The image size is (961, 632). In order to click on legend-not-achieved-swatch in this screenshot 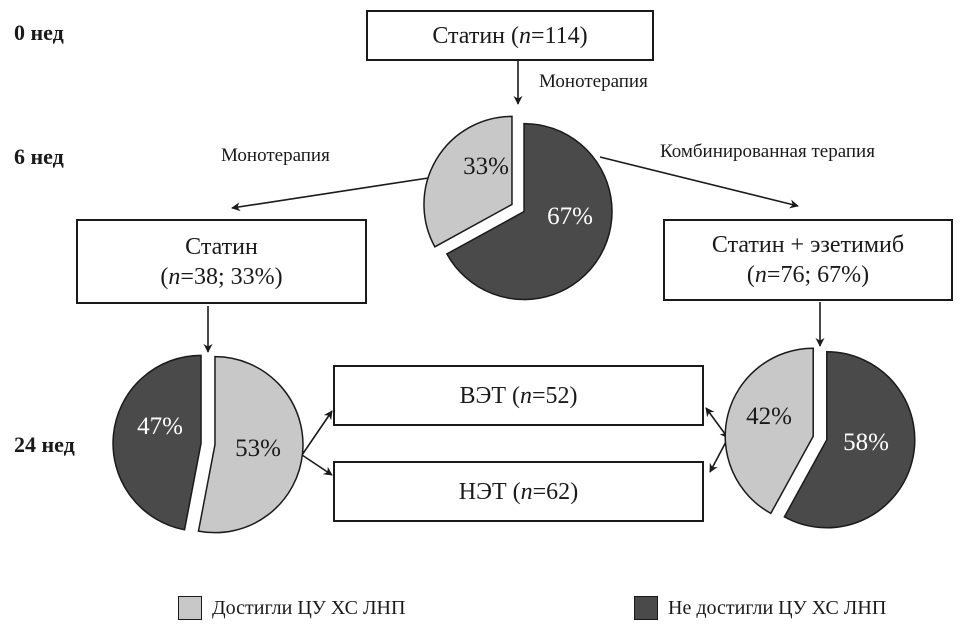, I will do `click(646, 608)`.